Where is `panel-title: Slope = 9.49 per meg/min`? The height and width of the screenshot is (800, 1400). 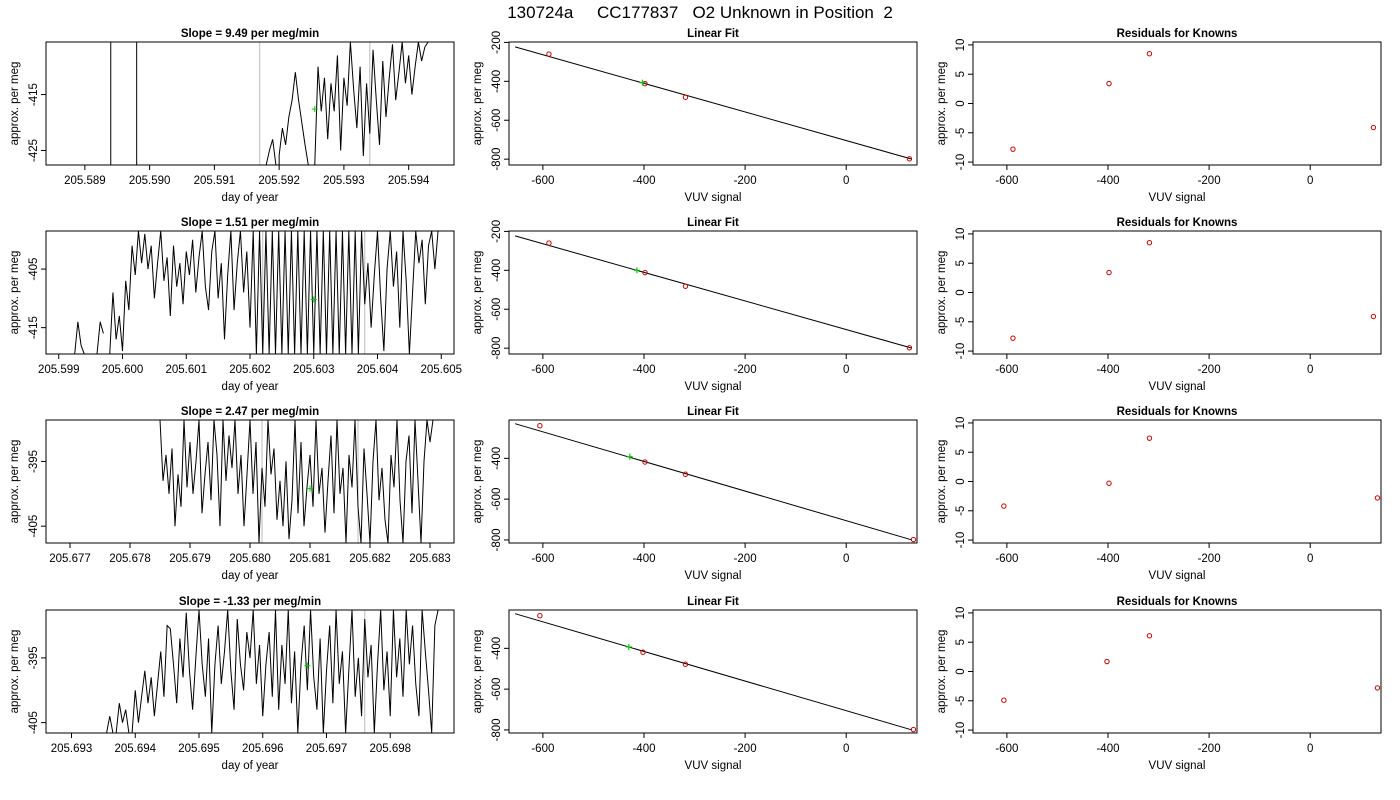 panel-title: Slope = 9.49 per meg/min is located at coordinates (250, 34).